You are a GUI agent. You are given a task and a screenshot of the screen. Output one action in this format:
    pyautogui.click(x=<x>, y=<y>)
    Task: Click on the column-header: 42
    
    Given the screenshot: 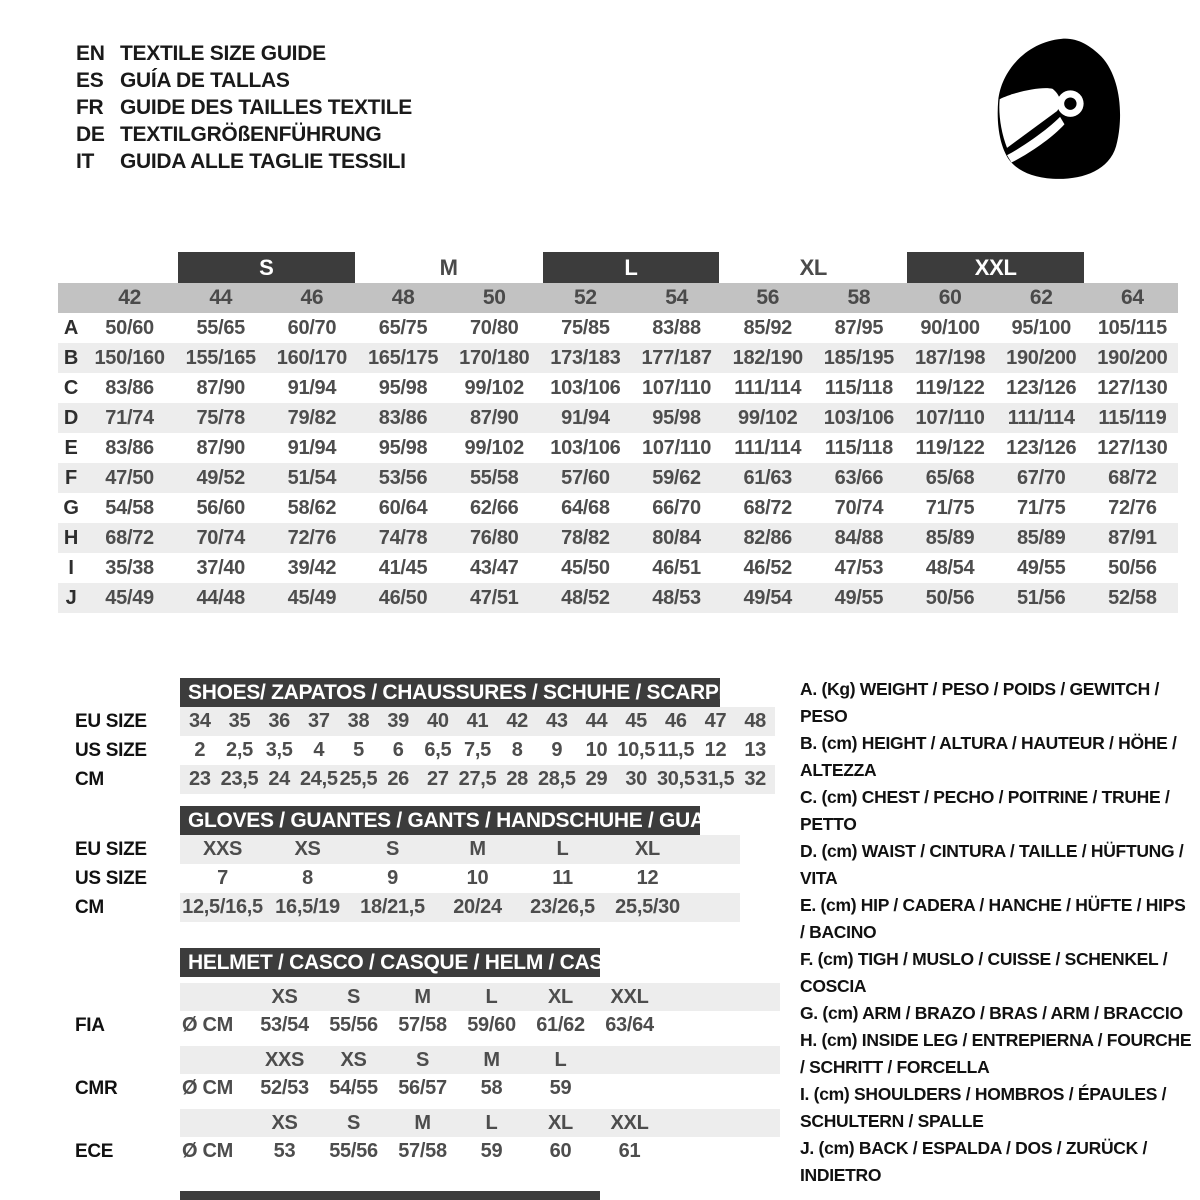 What is the action you would take?
    pyautogui.click(x=129, y=297)
    